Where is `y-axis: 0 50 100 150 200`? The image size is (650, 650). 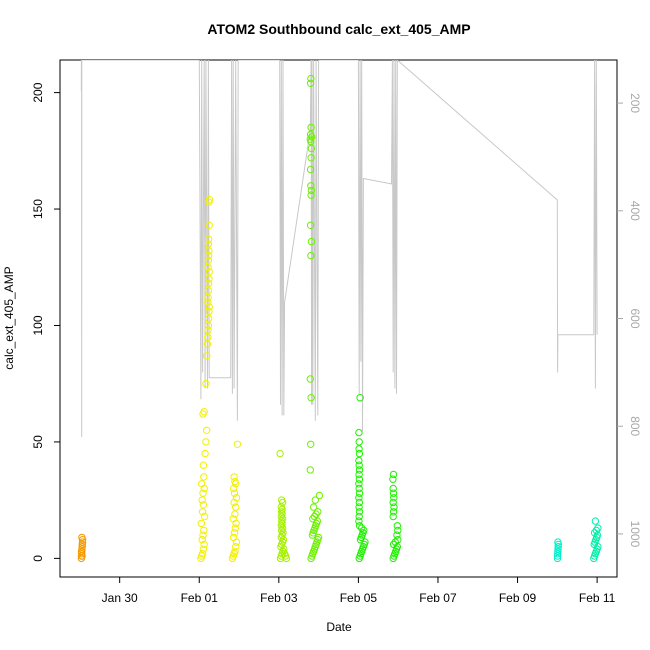
y-axis: 0 50 100 150 200 is located at coordinates (45, 322).